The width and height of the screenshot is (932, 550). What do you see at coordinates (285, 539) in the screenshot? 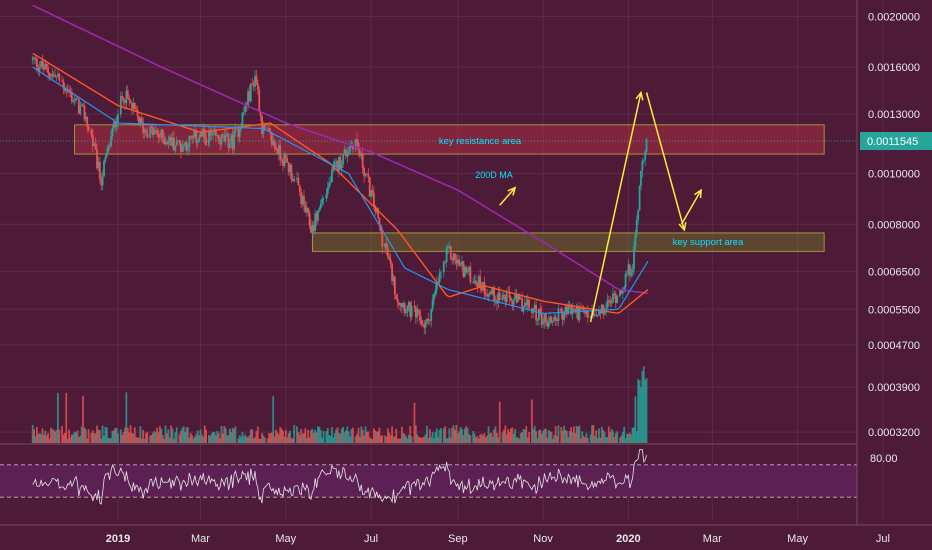
I see `x-tick-label: May` at bounding box center [285, 539].